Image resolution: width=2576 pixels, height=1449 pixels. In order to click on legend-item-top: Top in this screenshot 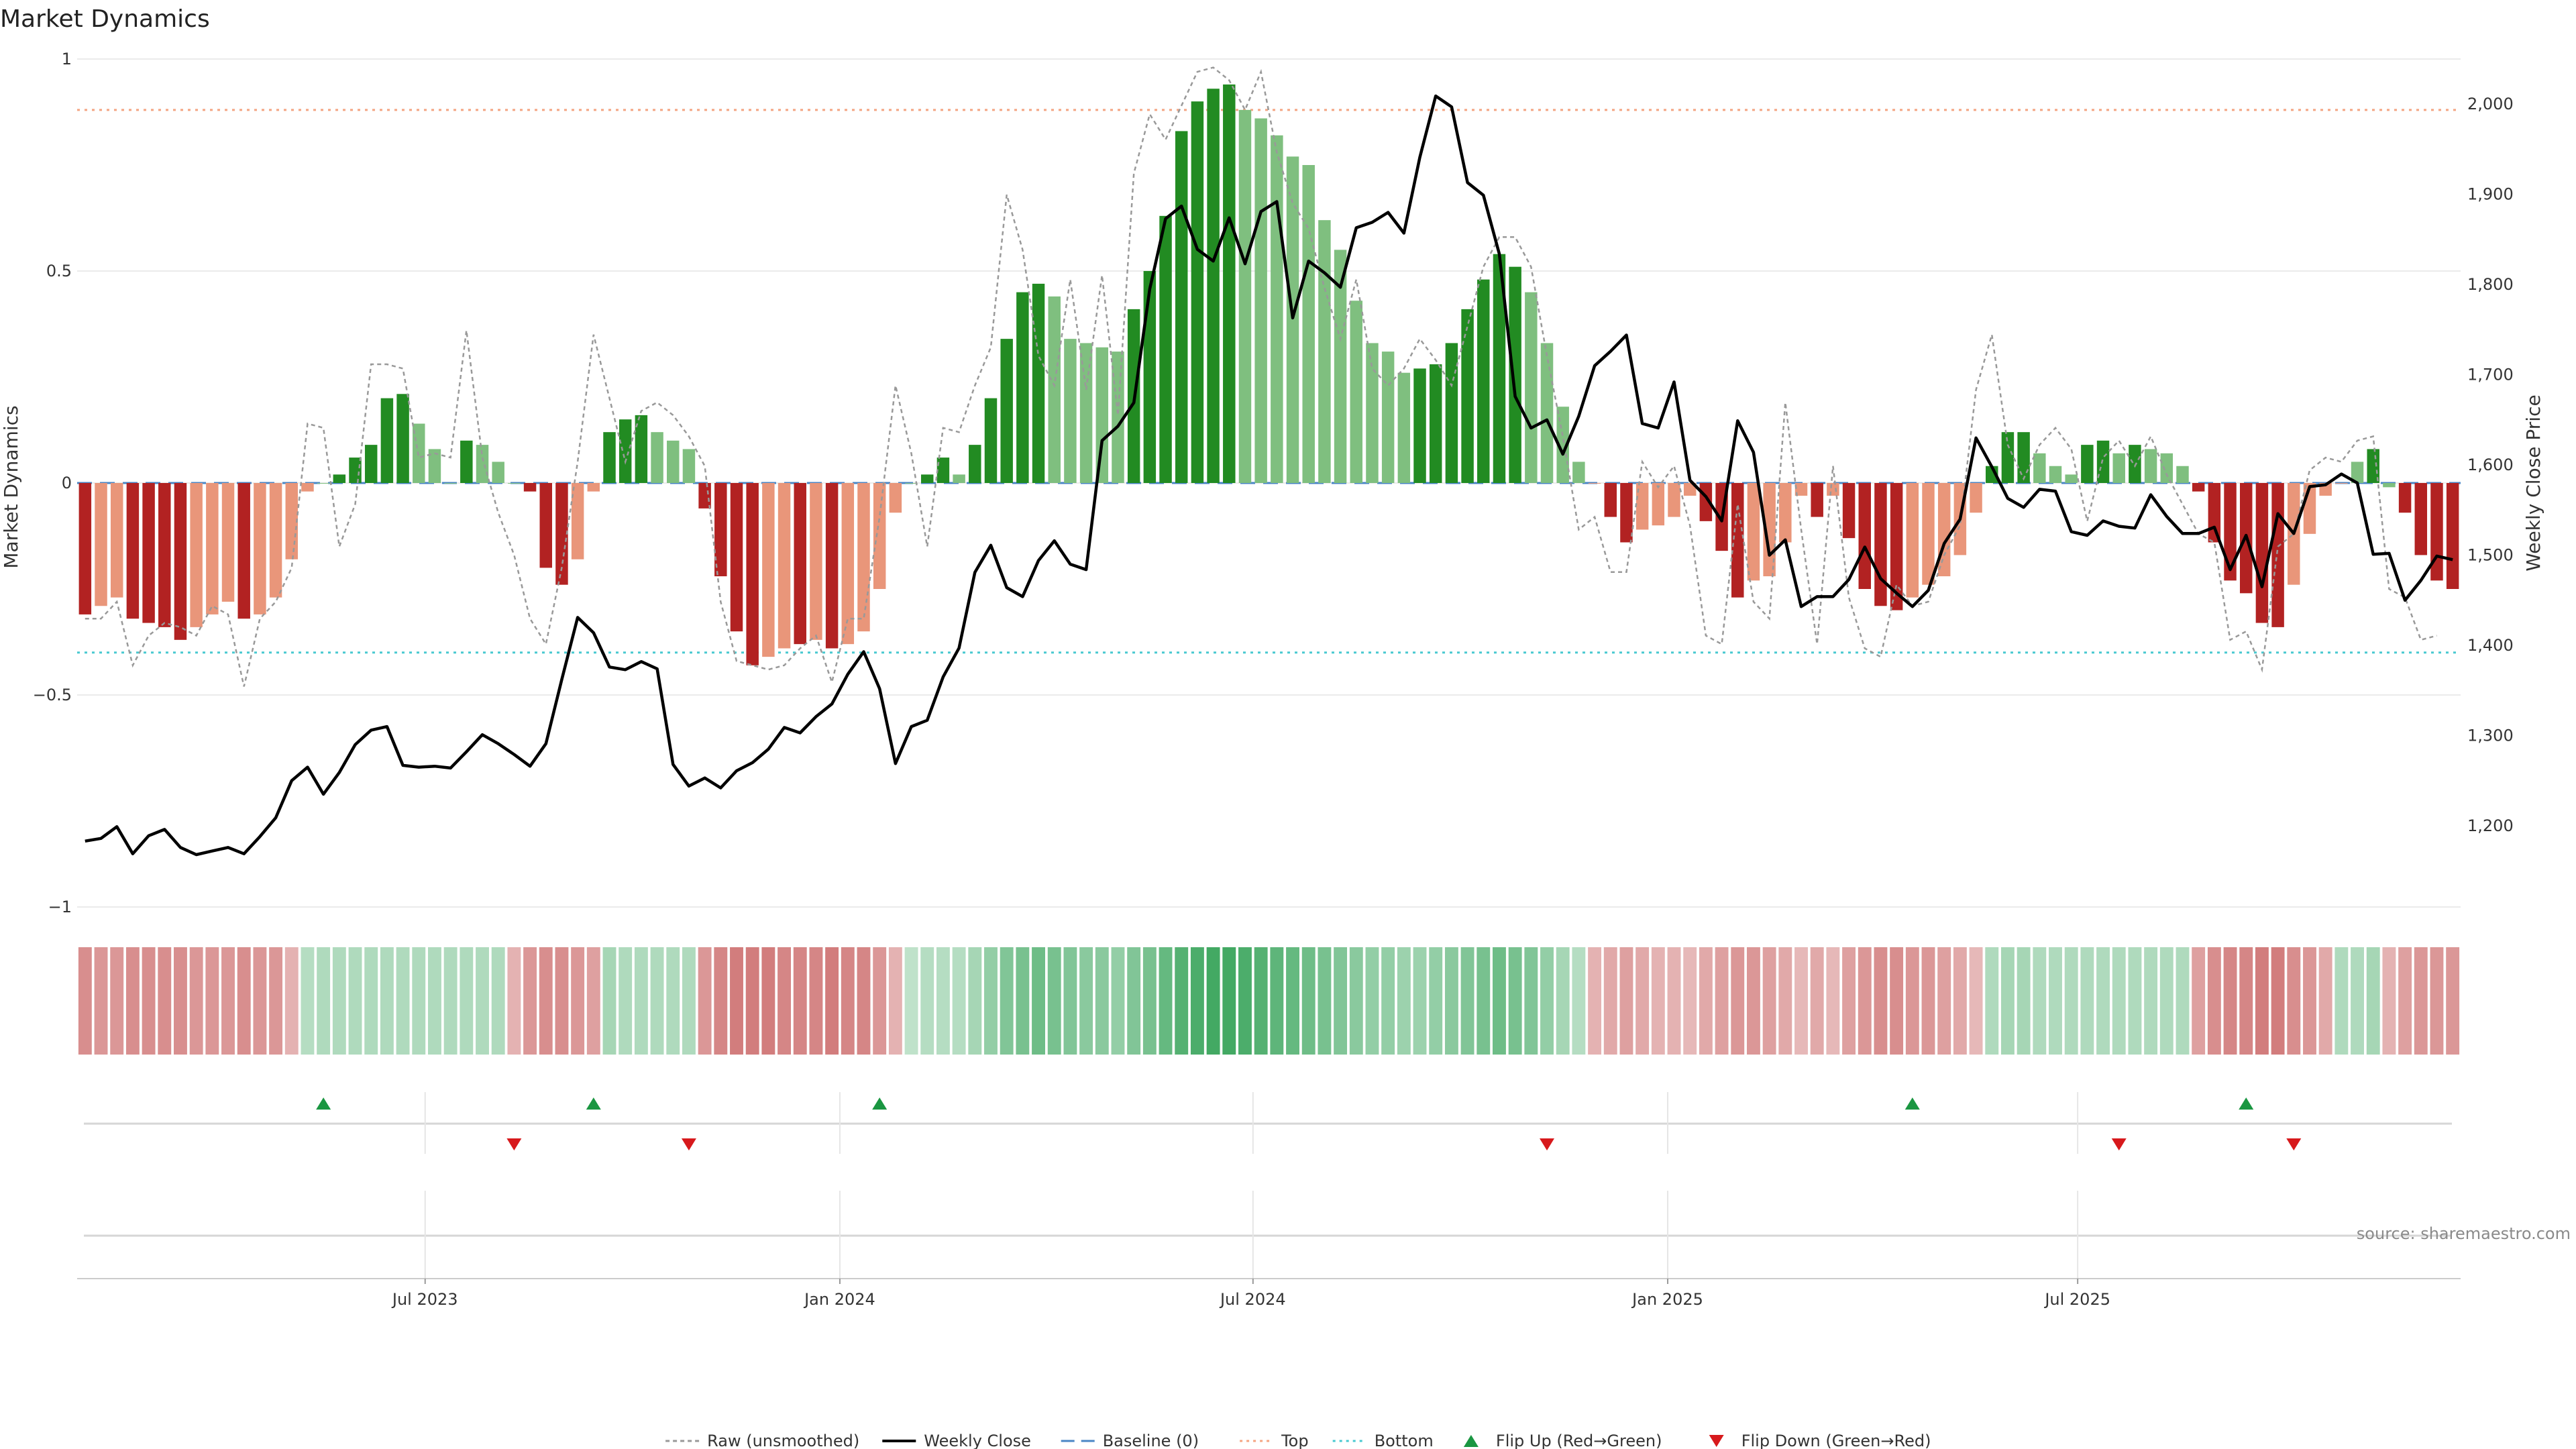, I will do `click(1274, 1440)`.